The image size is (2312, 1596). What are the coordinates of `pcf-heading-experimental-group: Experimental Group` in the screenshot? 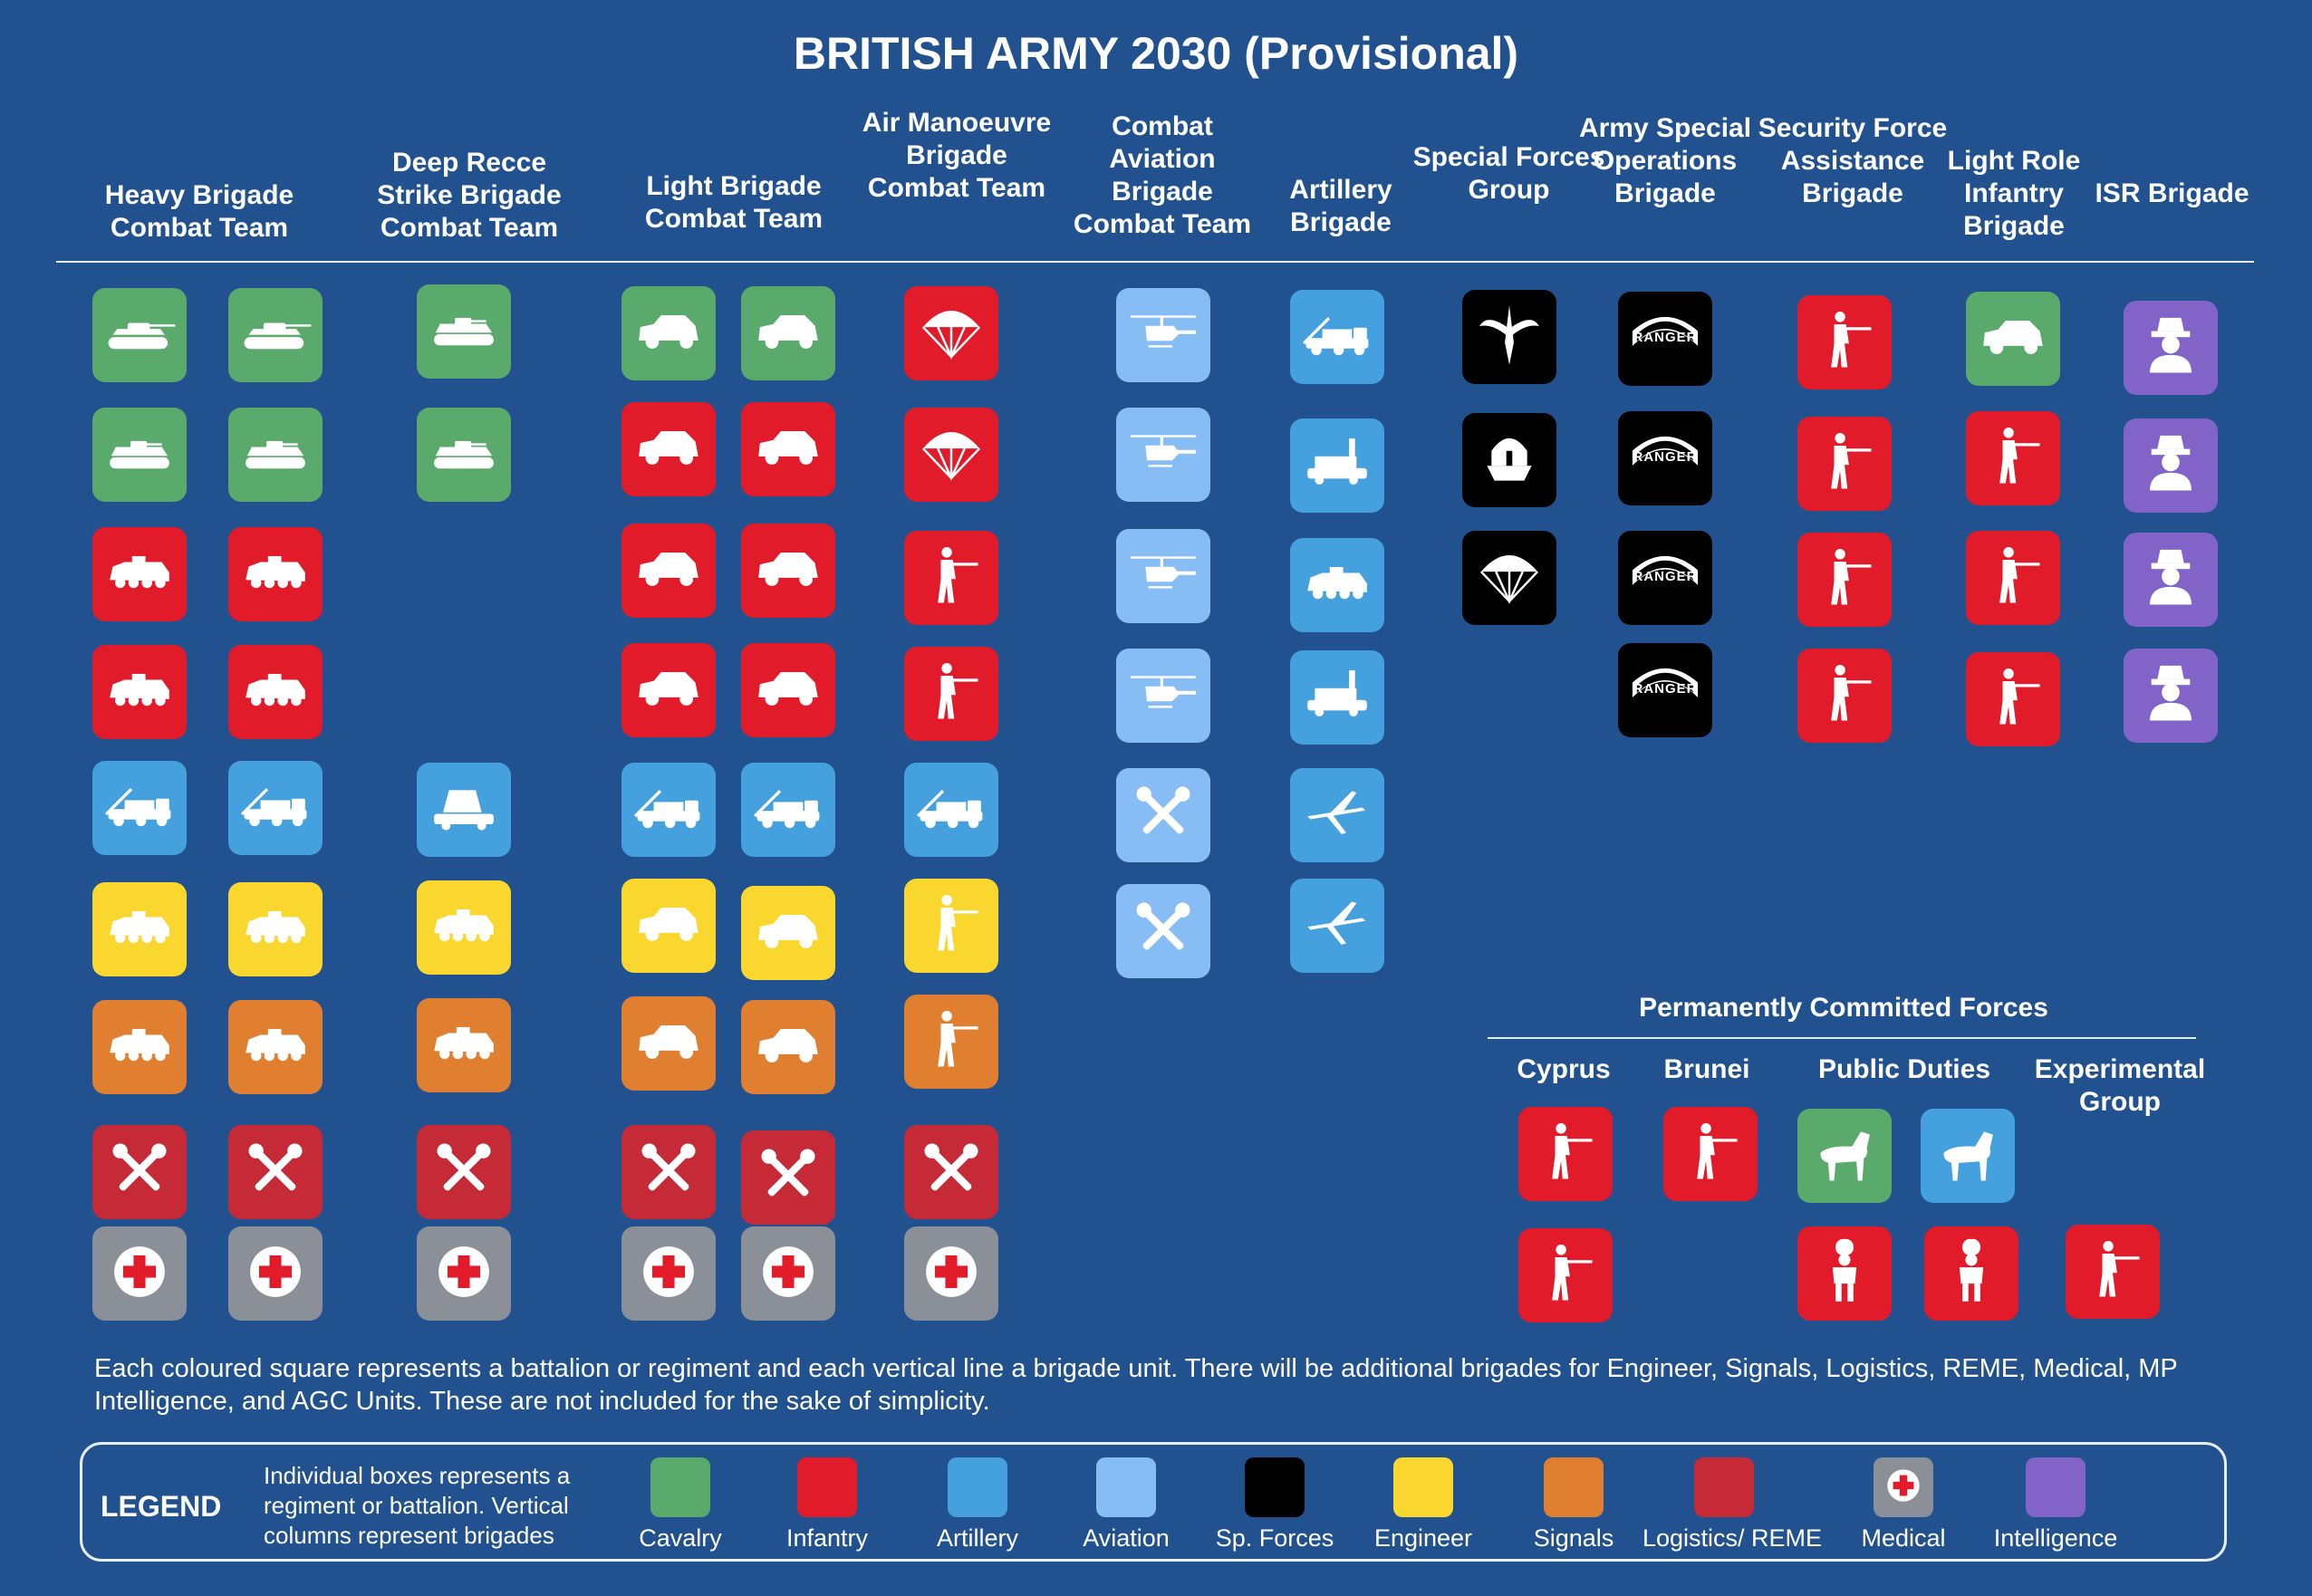 It's located at (2120, 1085).